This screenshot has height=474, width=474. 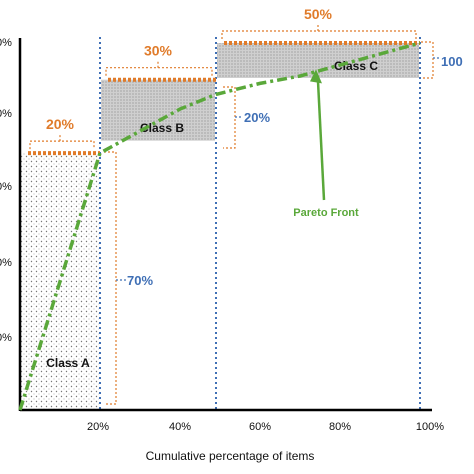 I want to click on class-b-item-bracket, so click(x=159, y=68).